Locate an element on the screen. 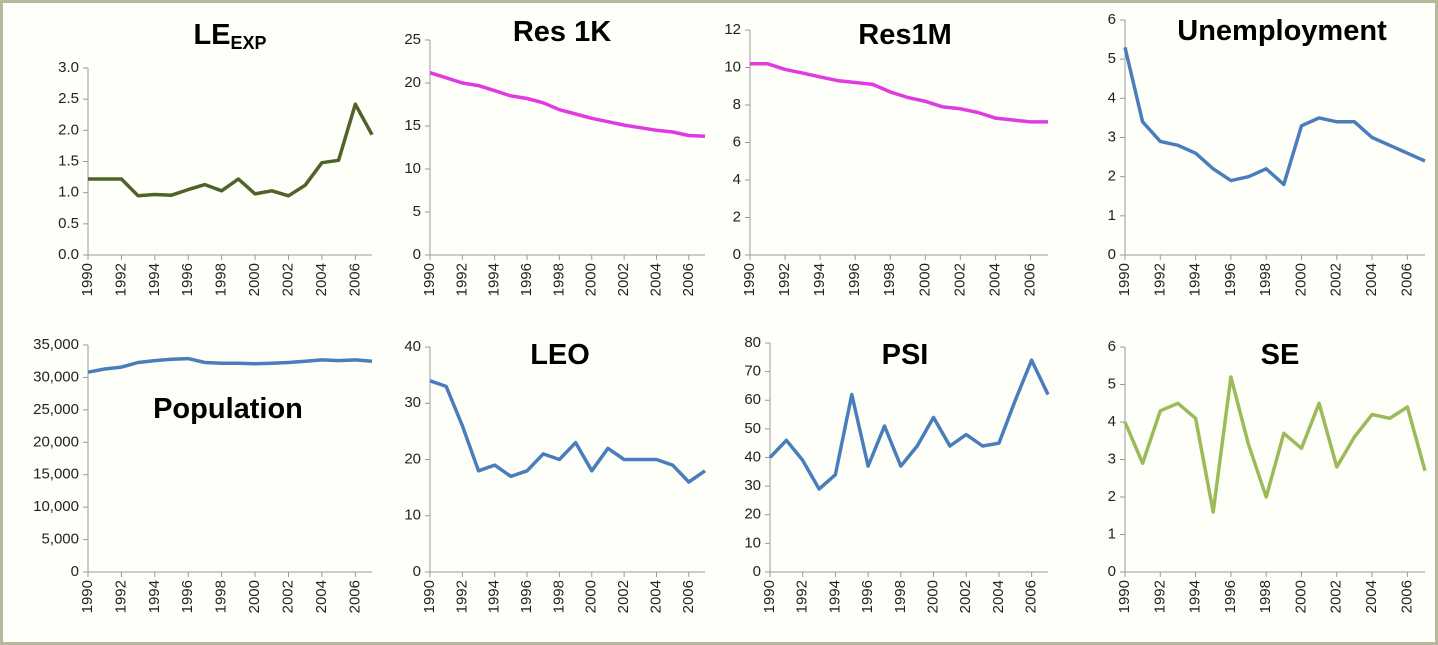 The height and width of the screenshot is (645, 1438). title-text: Res 1K is located at coordinates (562, 32).